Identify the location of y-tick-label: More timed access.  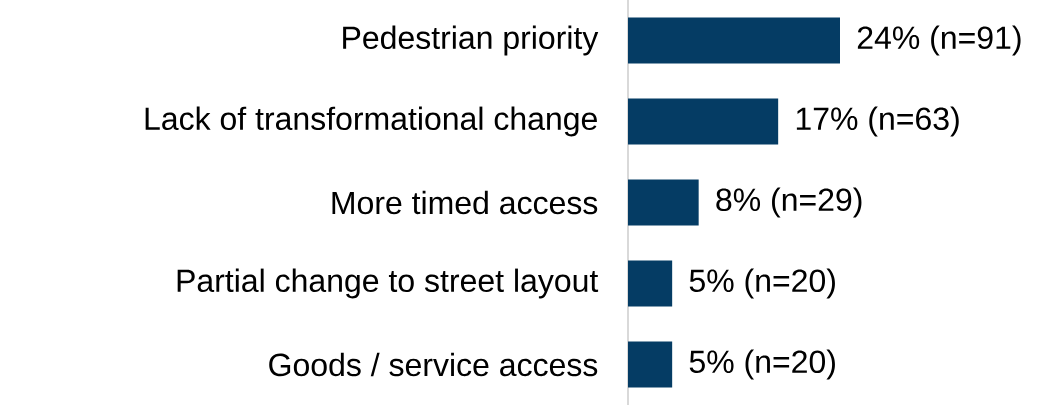
(465, 202).